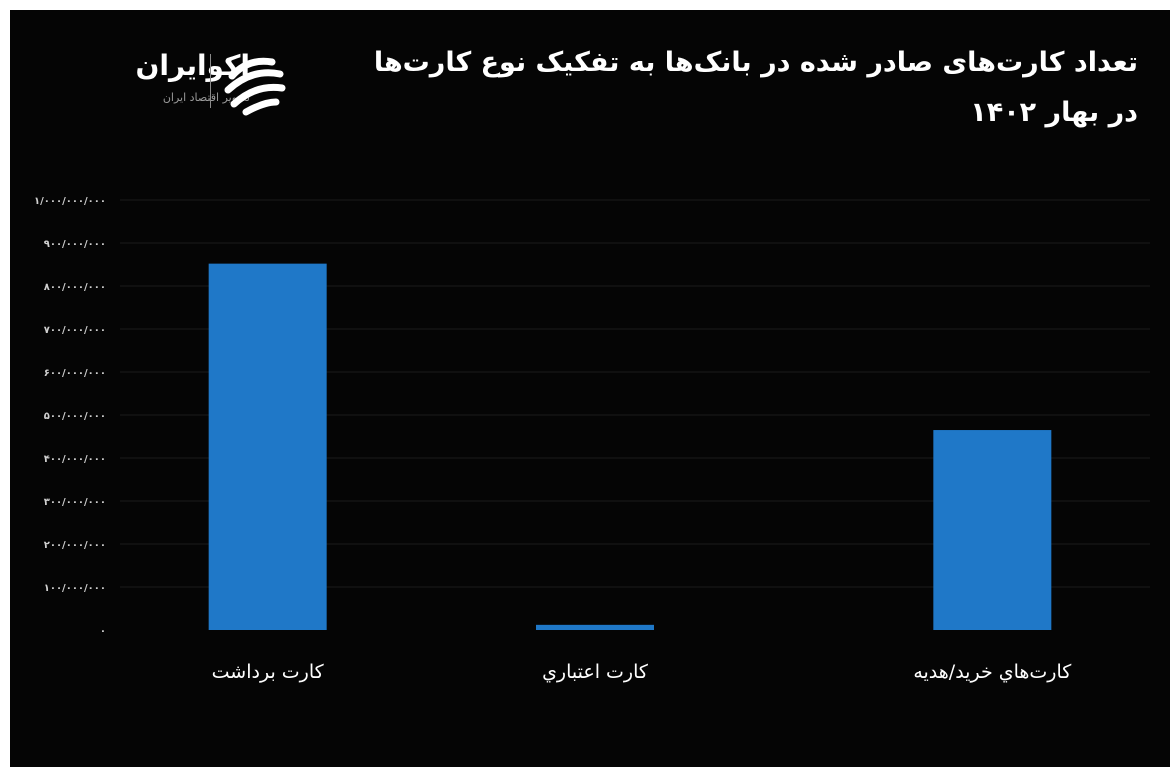 Image resolution: width=1173 pixels, height=767 pixels. Describe the element at coordinates (175, 84) in the screenshot. I see `logo: اکوایران تصویر اقتصاد ایران` at that location.